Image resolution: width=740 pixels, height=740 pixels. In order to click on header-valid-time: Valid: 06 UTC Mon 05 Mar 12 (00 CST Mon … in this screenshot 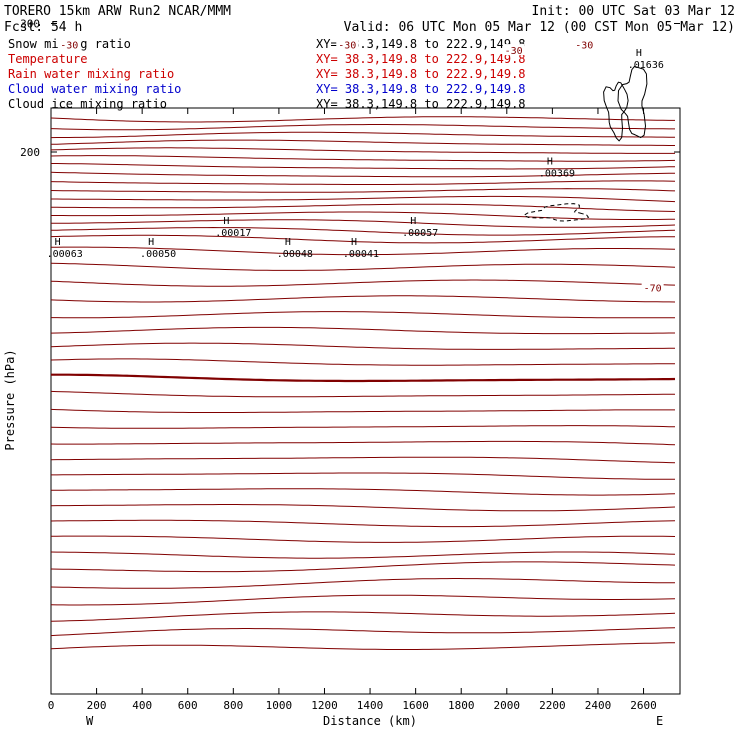, I will do `click(539, 27)`.